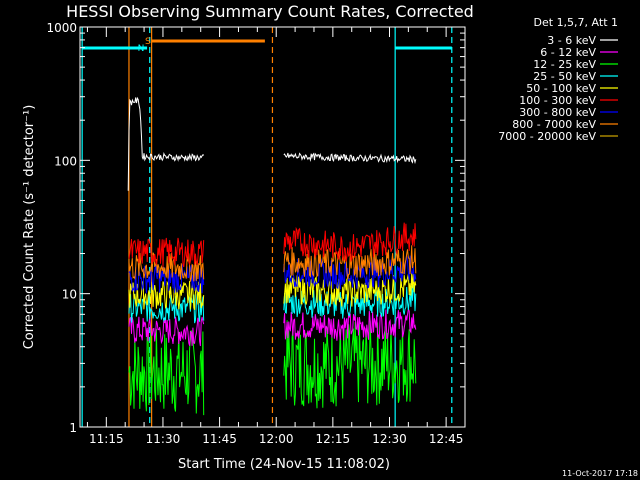 The height and width of the screenshot is (480, 640). What do you see at coordinates (557, 100) in the screenshot?
I see `legend-label: 100 - 300 keV` at bounding box center [557, 100].